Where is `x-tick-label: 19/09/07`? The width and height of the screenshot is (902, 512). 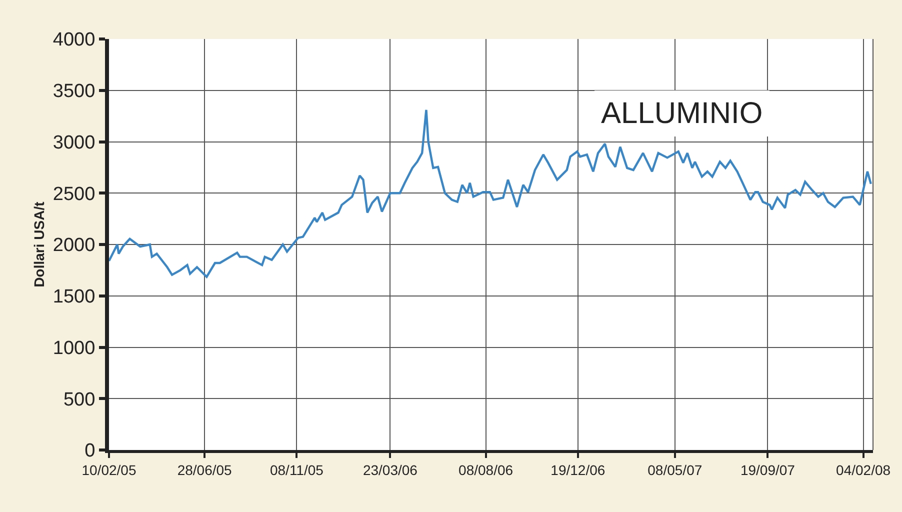
x-tick-label: 19/09/07 is located at coordinates (768, 470).